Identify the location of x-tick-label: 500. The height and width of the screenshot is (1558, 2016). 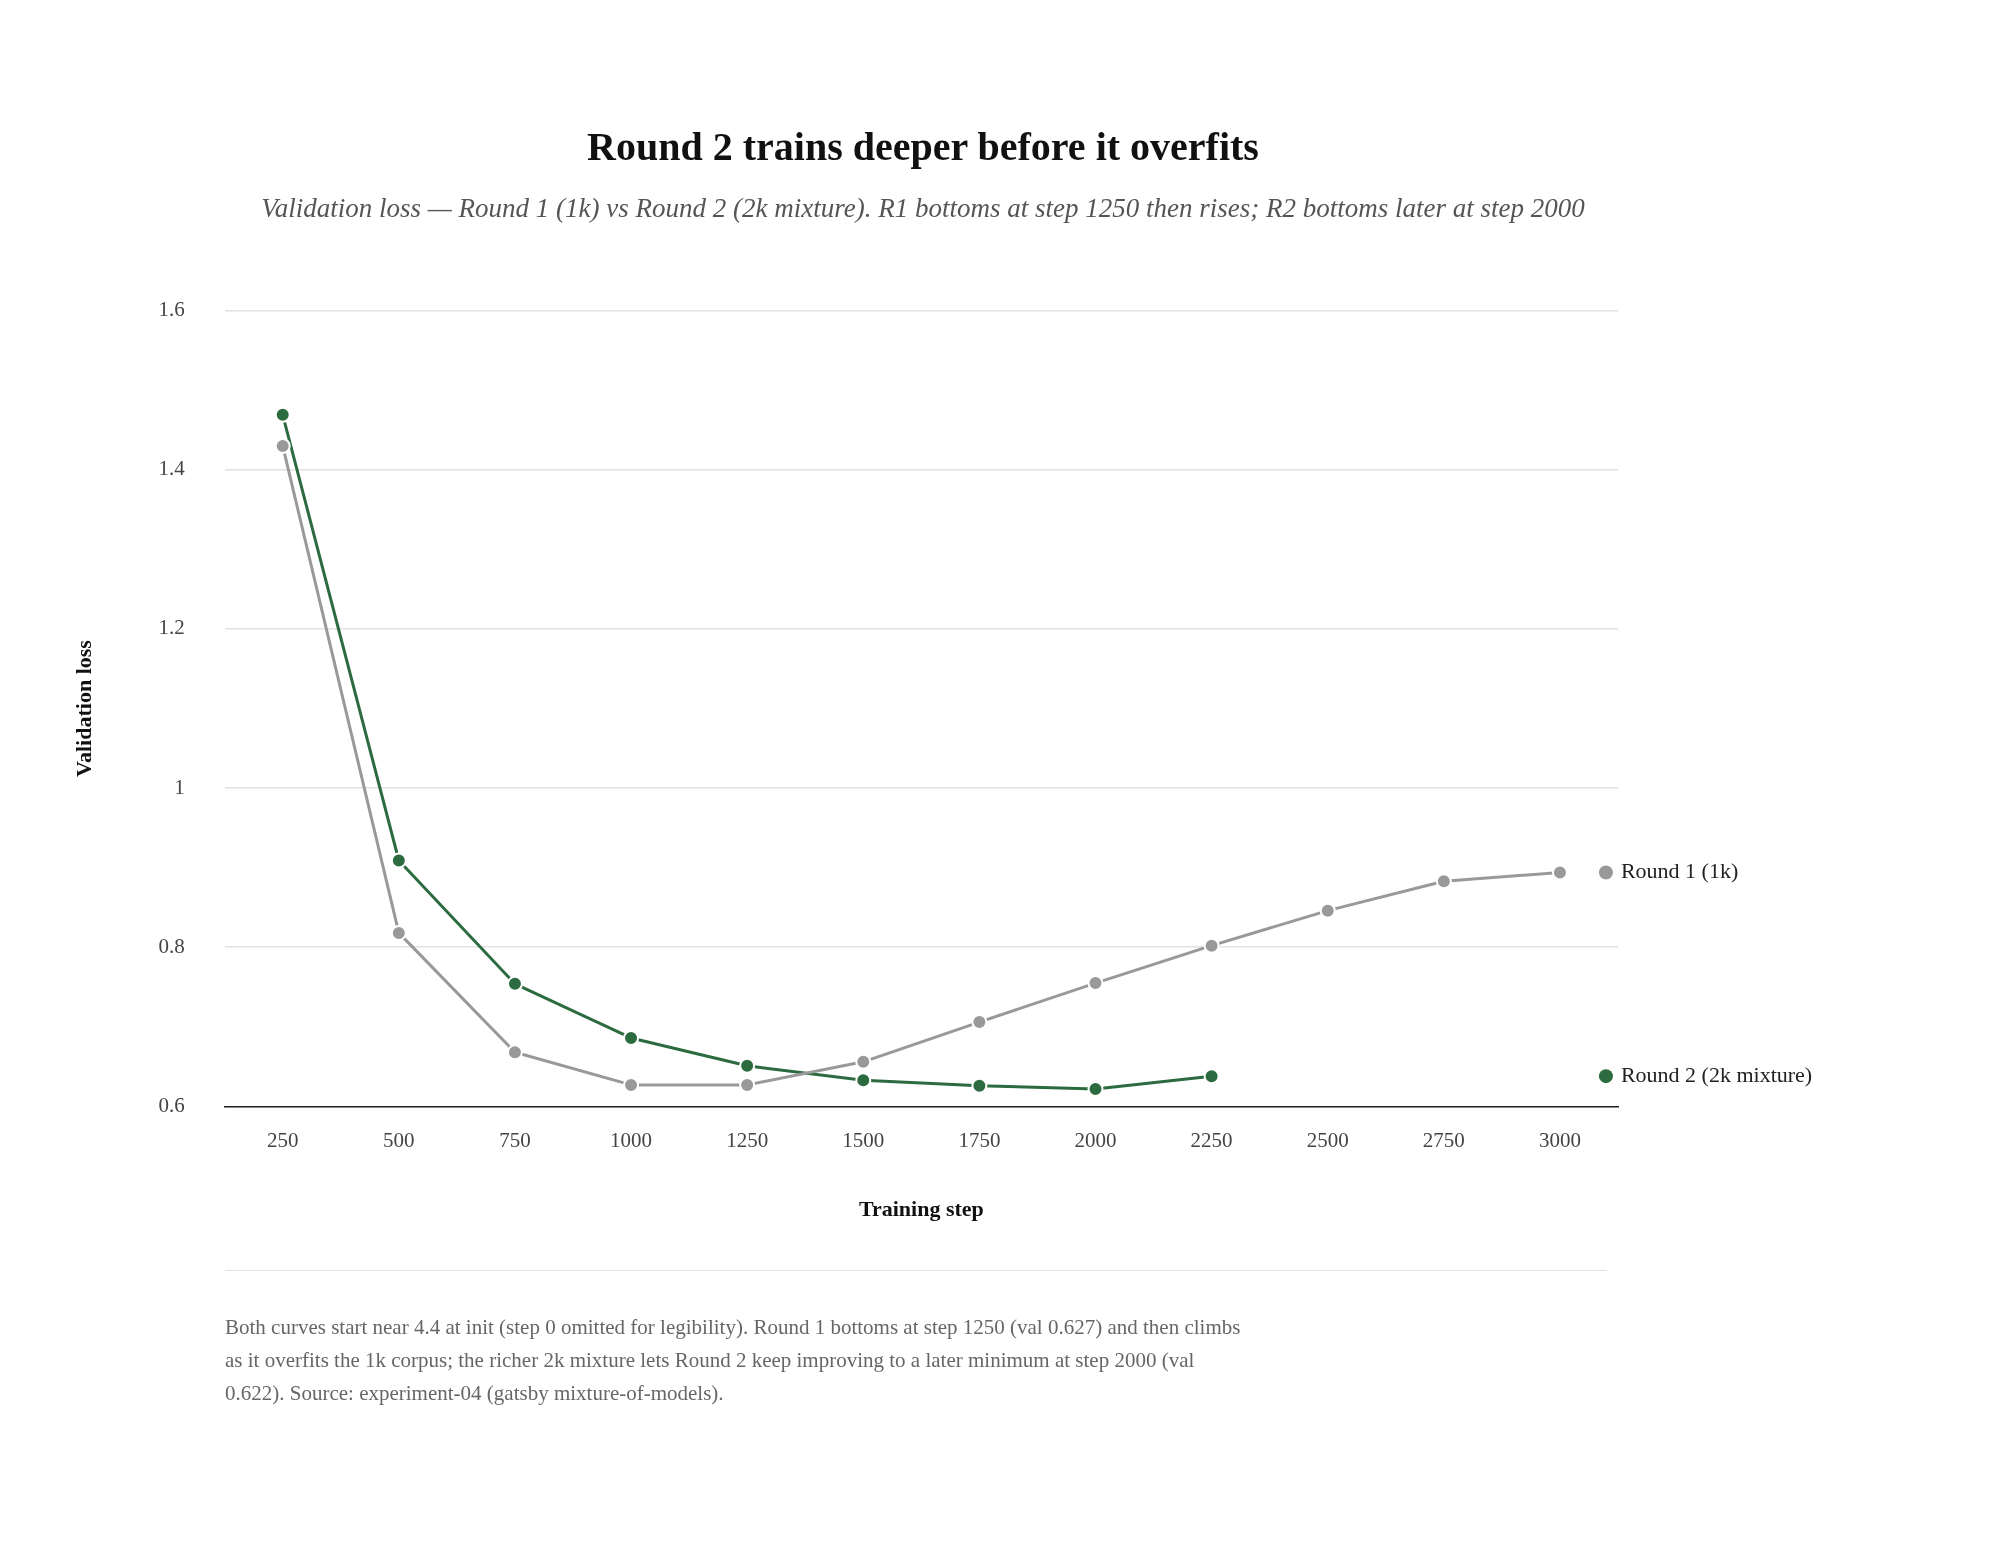
(399, 1139).